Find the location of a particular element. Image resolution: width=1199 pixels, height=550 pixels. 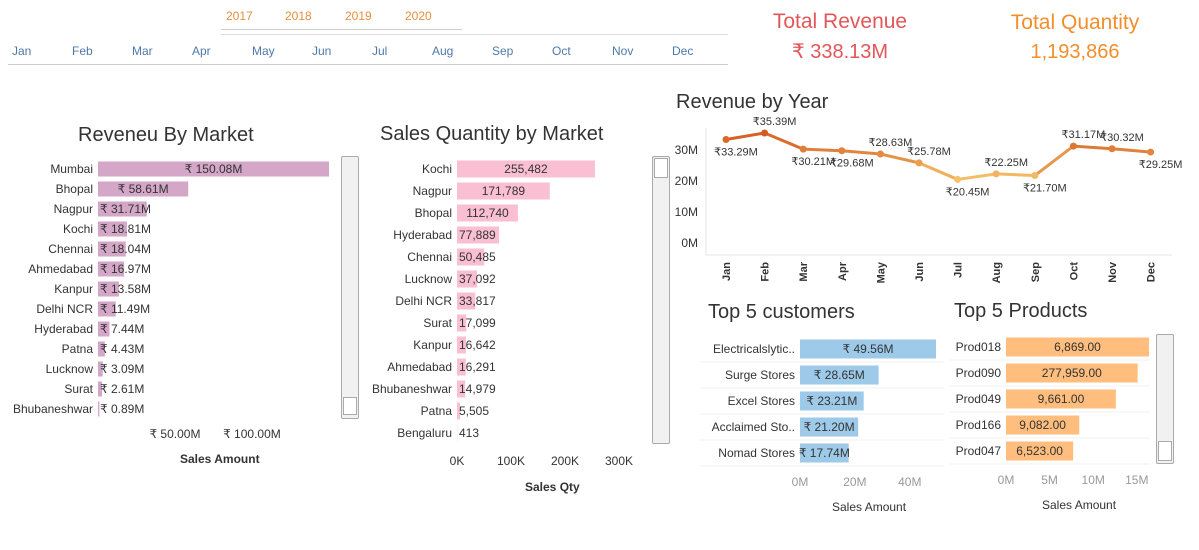

revenue-by-year-x-tick-label: Sep is located at coordinates (1036, 272).